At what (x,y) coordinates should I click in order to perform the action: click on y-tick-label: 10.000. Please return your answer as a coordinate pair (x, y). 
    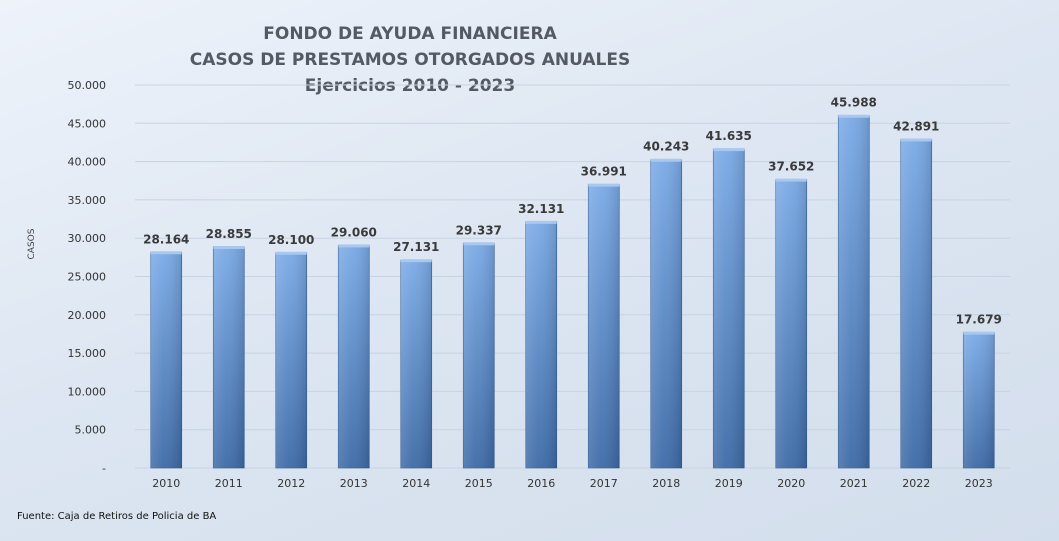
    Looking at the image, I should click on (87, 391).